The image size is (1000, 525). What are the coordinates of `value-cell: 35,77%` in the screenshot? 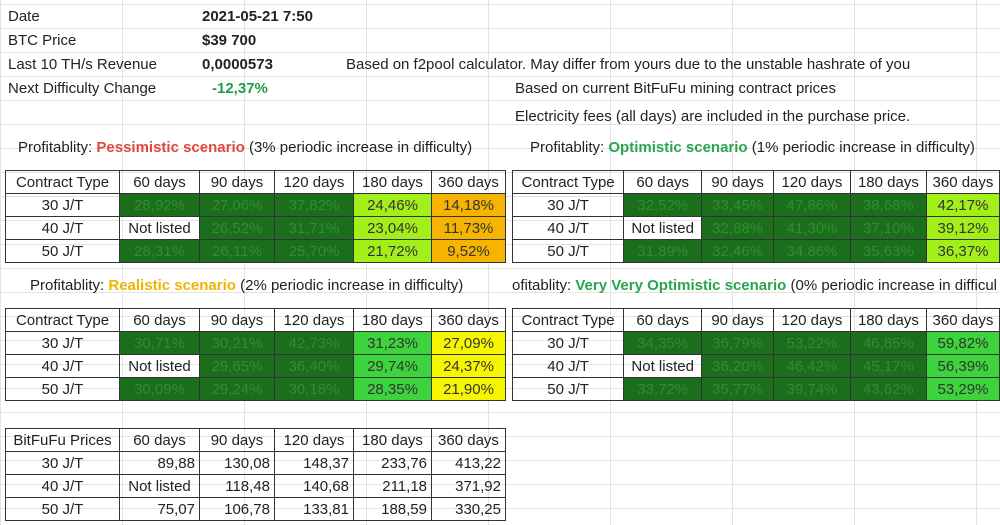 It's located at (738, 389).